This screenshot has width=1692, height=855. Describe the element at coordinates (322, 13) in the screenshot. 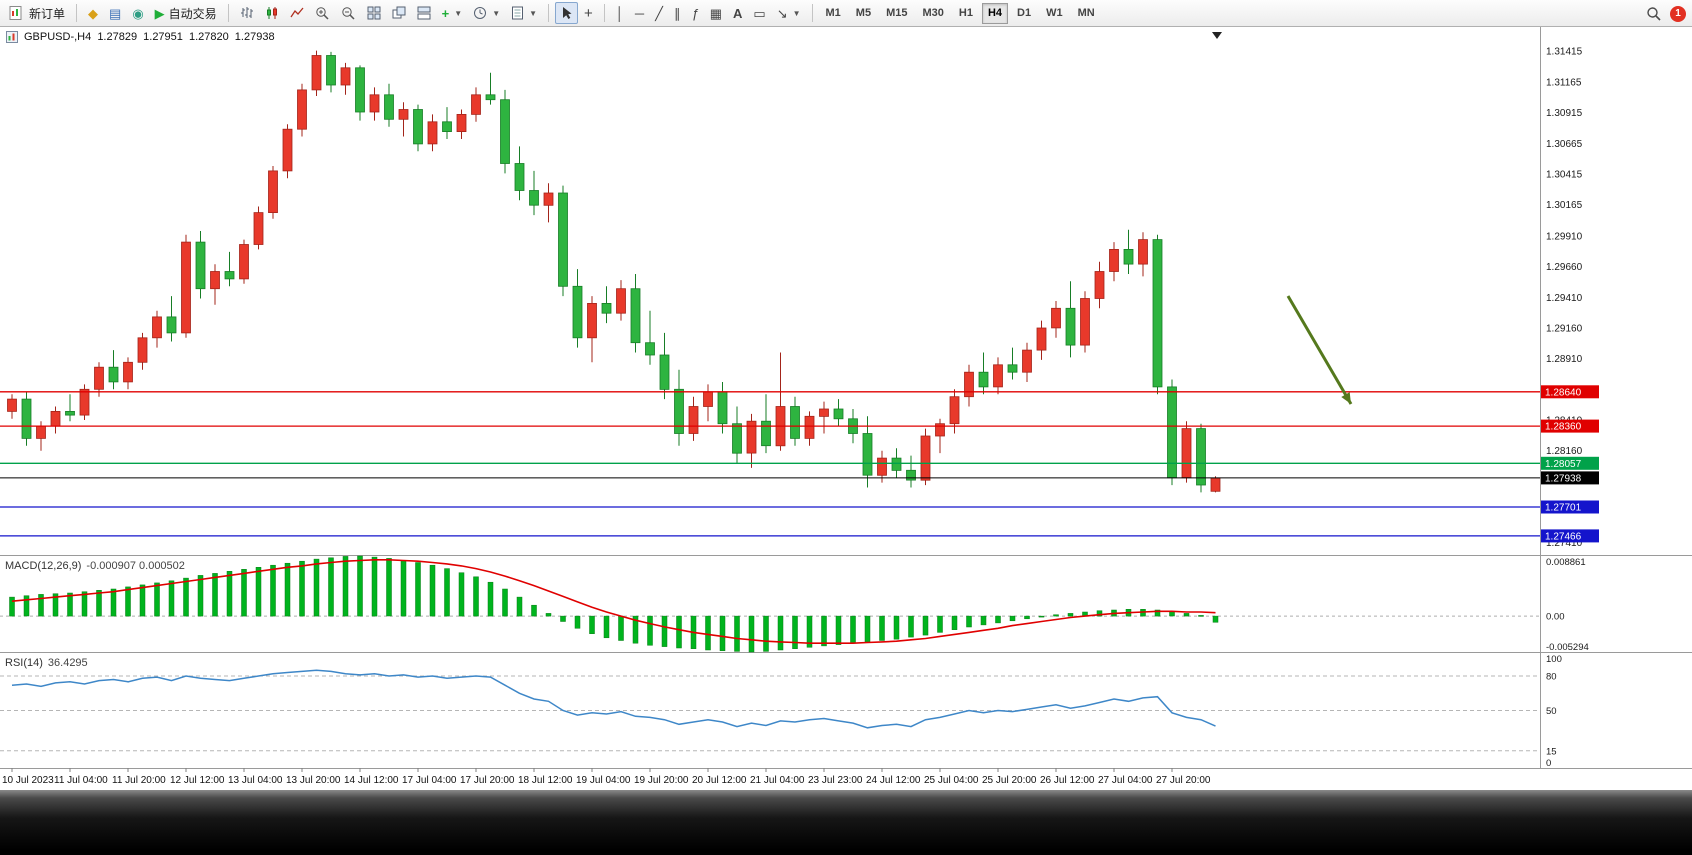

I see `zoom-in-button` at that location.